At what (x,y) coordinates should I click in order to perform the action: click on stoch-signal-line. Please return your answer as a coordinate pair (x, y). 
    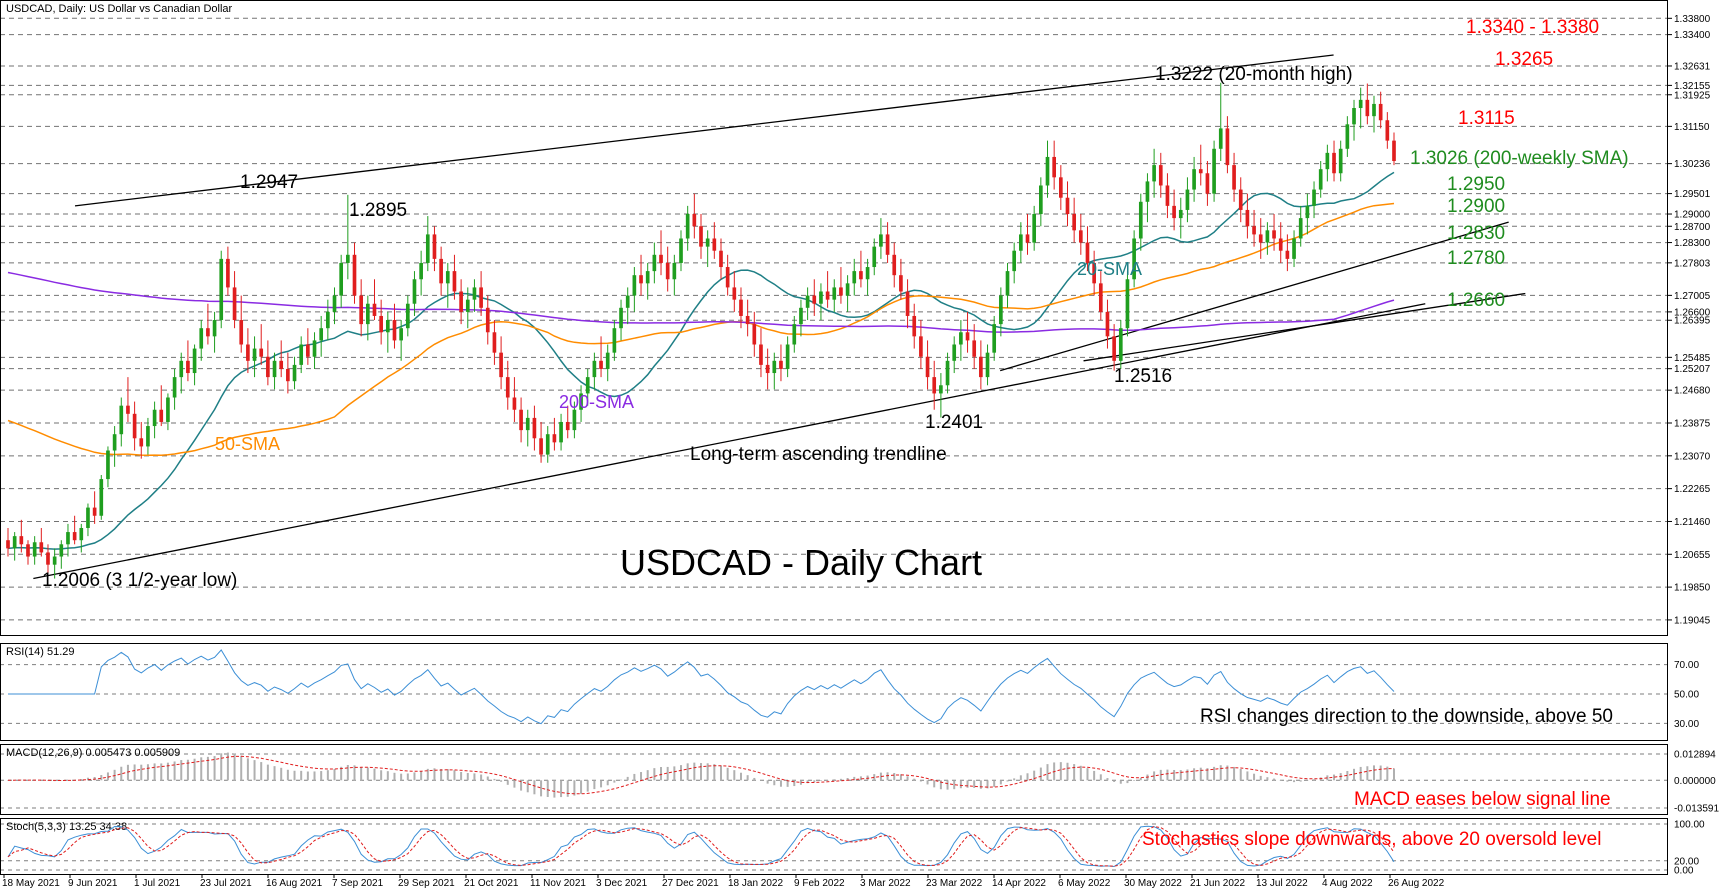
    Looking at the image, I should click on (701, 846).